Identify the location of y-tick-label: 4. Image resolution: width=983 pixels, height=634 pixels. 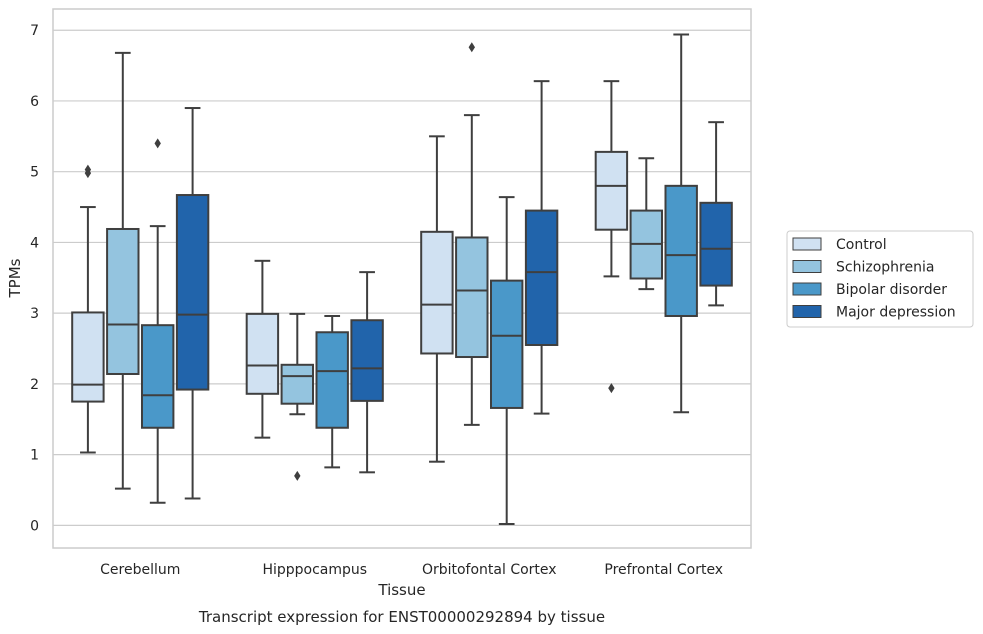
(34, 243).